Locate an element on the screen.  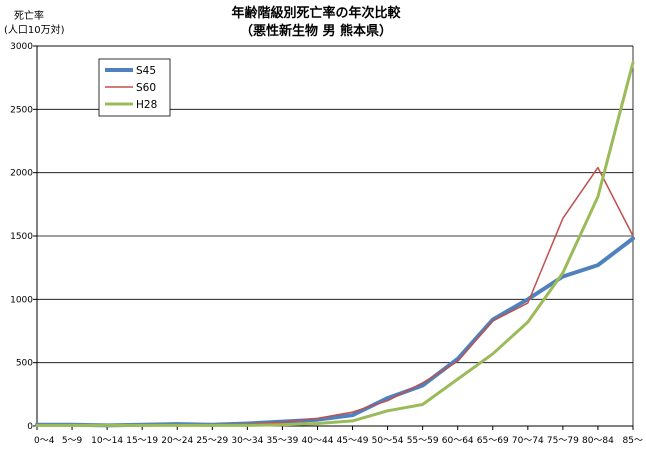
x-tick-label: 10〜14 is located at coordinates (107, 441).